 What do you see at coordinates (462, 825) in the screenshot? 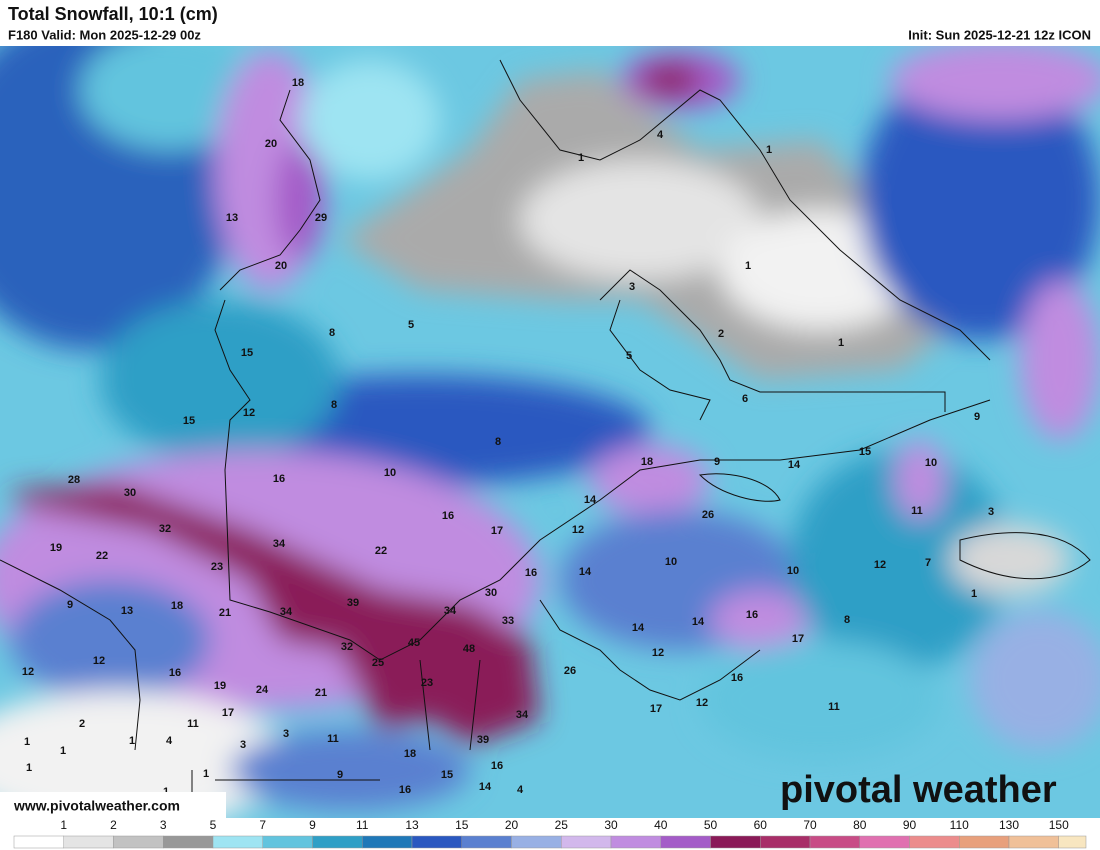
I see `legend-tick-label: 15` at bounding box center [462, 825].